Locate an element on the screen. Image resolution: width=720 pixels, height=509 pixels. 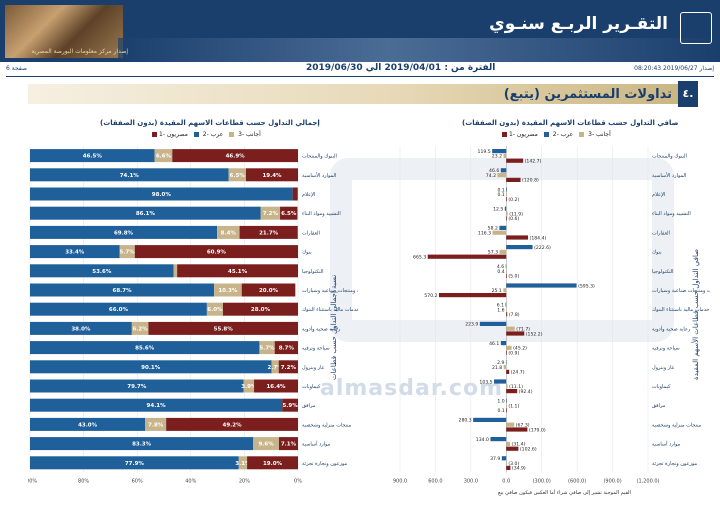
data-label: 1.0 is located at coordinates (500, 402).